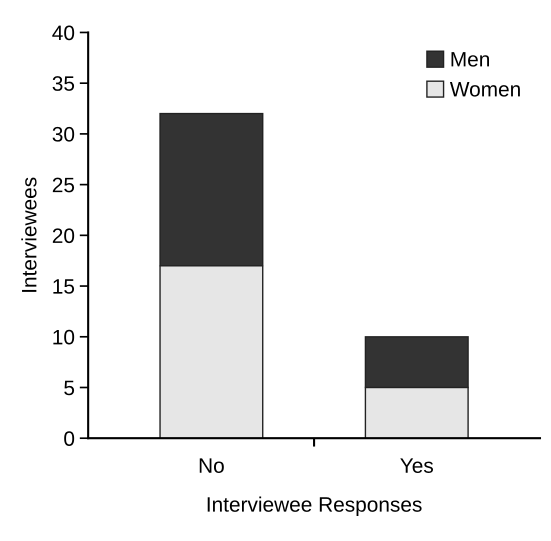  What do you see at coordinates (29, 235) in the screenshot?
I see `y-axis-title: Interviewees` at bounding box center [29, 235].